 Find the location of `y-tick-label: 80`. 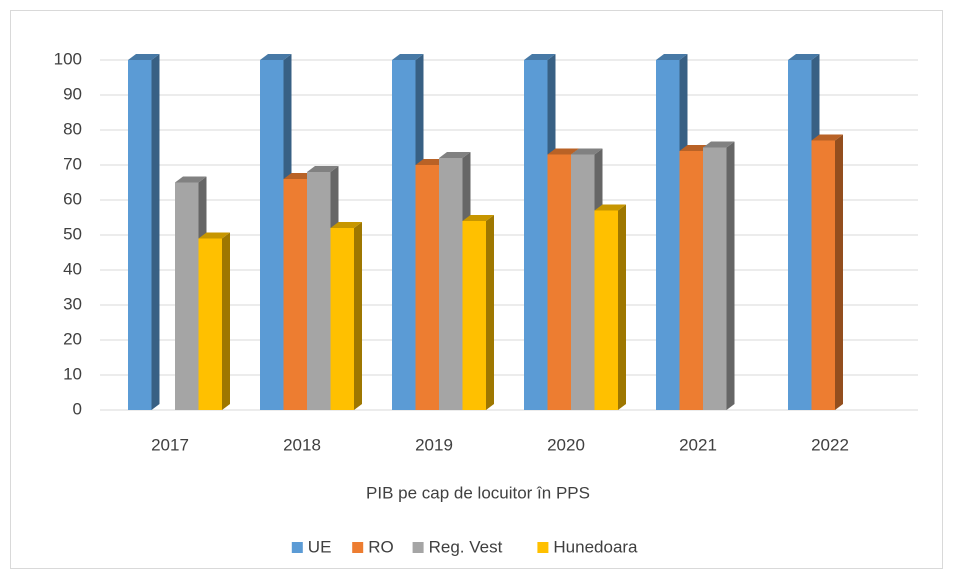

y-tick-label: 80 is located at coordinates (72, 128).